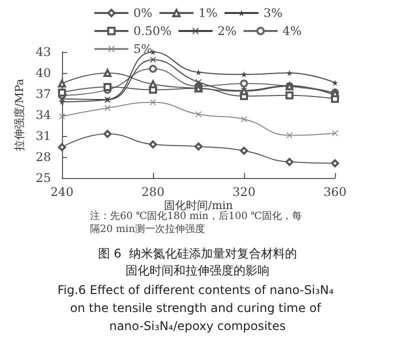 The width and height of the screenshot is (395, 353). I want to click on y-tick-label: 43, so click(43, 52).